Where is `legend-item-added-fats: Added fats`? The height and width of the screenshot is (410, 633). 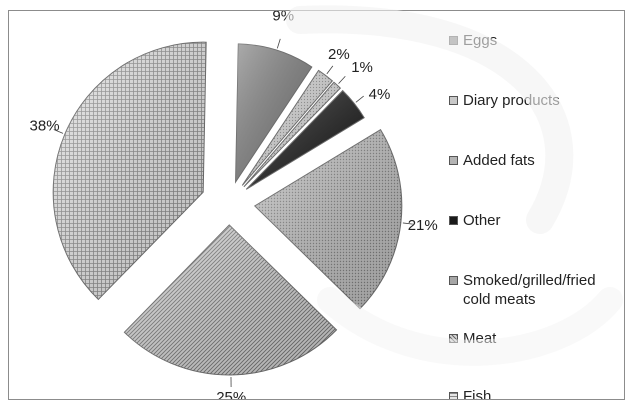
legend-item-added-fats: Added fats is located at coordinates (536, 160).